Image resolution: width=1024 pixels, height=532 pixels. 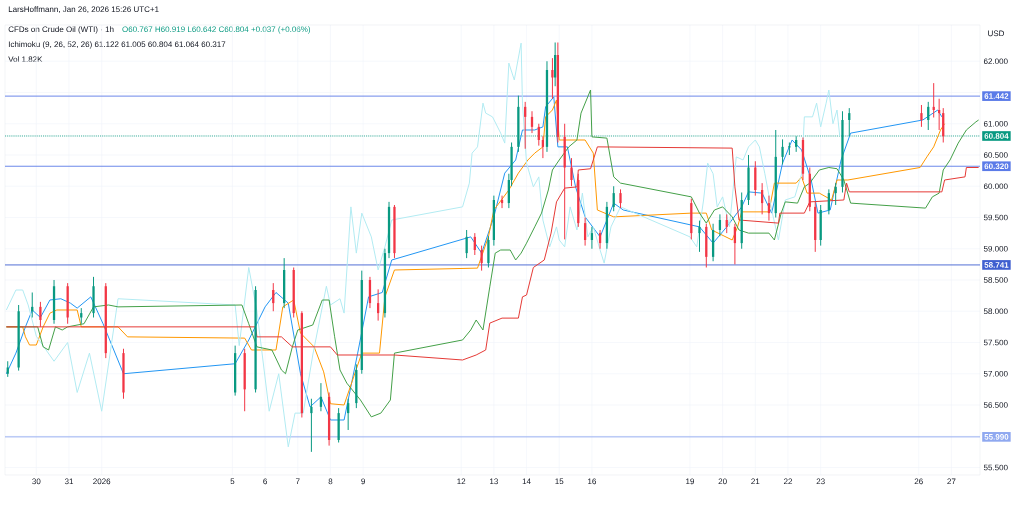 I want to click on x-tick-label: 31, so click(x=69, y=481).